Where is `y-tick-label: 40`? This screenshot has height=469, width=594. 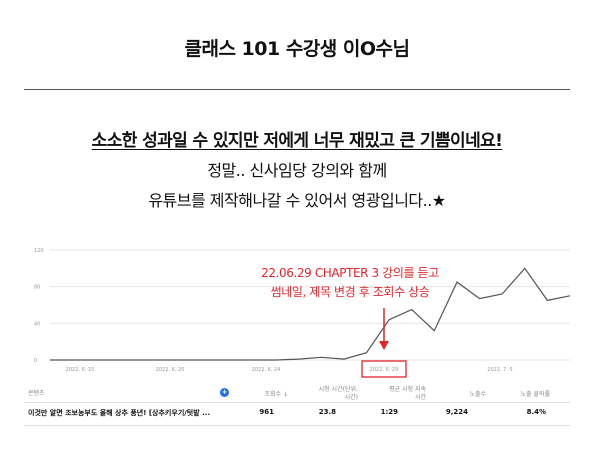
y-tick-label: 40 is located at coordinates (37, 324).